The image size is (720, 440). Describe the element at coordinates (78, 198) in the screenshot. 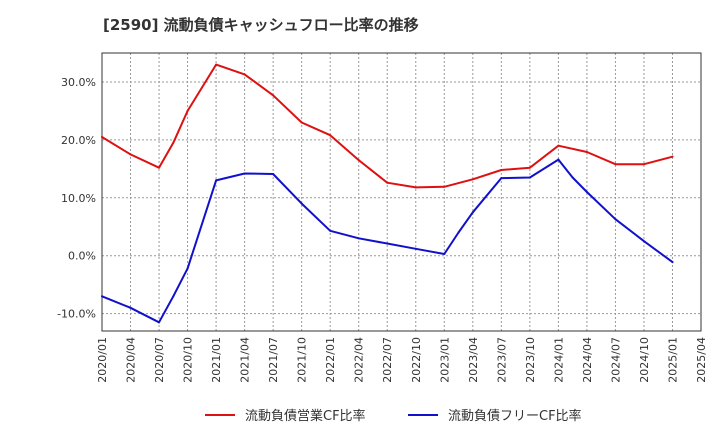

I see `y-tick-label: 10.0%` at that location.